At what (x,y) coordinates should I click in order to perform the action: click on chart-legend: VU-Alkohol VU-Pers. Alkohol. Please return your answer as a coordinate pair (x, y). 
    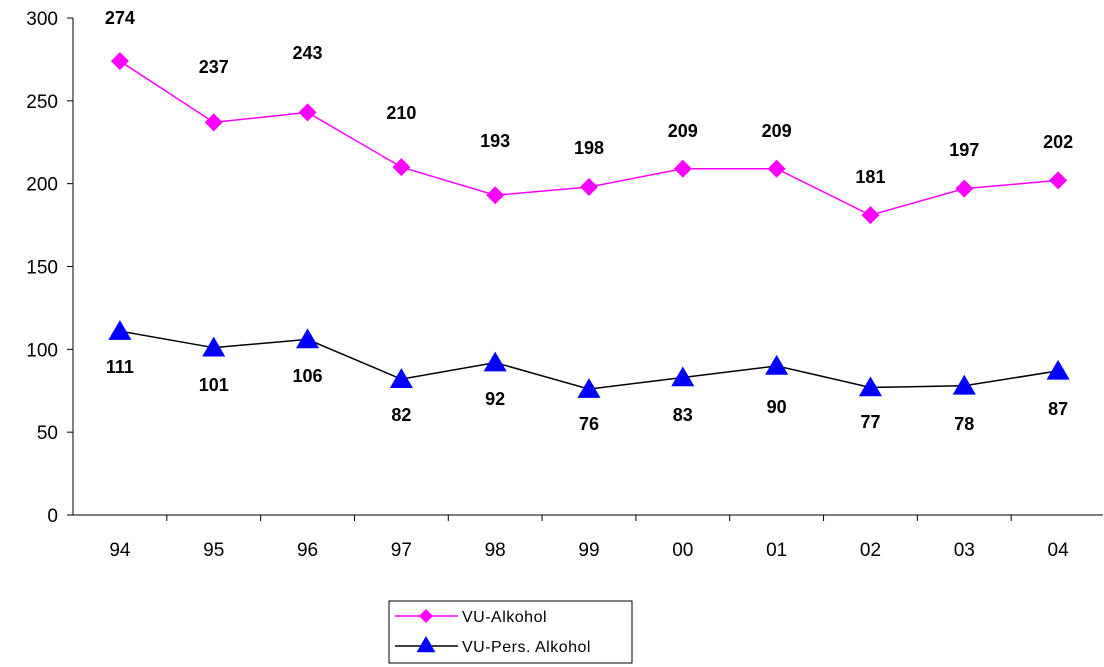
    Looking at the image, I should click on (510, 632).